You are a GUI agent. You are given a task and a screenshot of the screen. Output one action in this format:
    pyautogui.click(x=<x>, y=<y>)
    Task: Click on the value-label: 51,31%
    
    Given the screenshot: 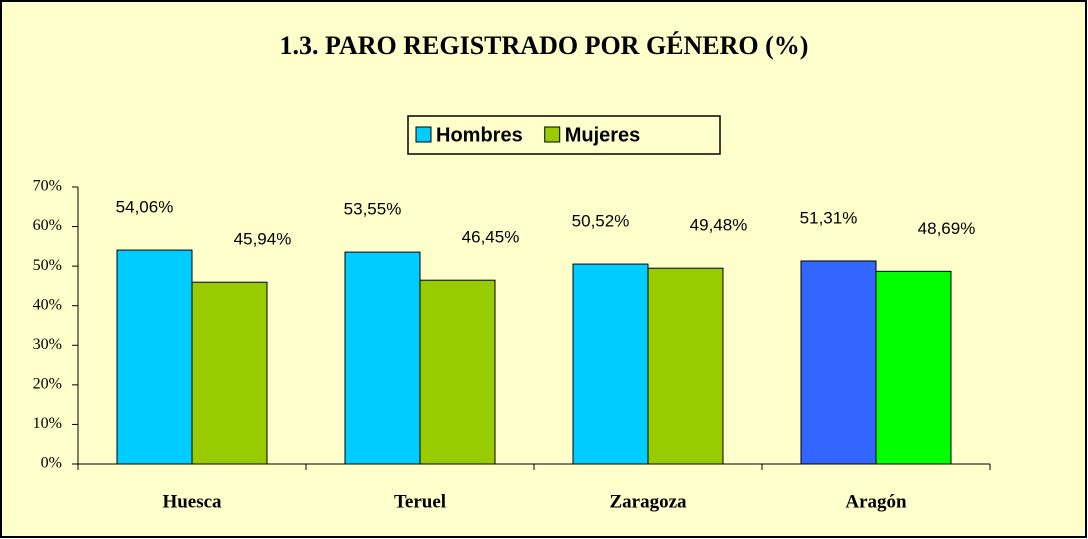 What is the action you would take?
    pyautogui.click(x=829, y=217)
    